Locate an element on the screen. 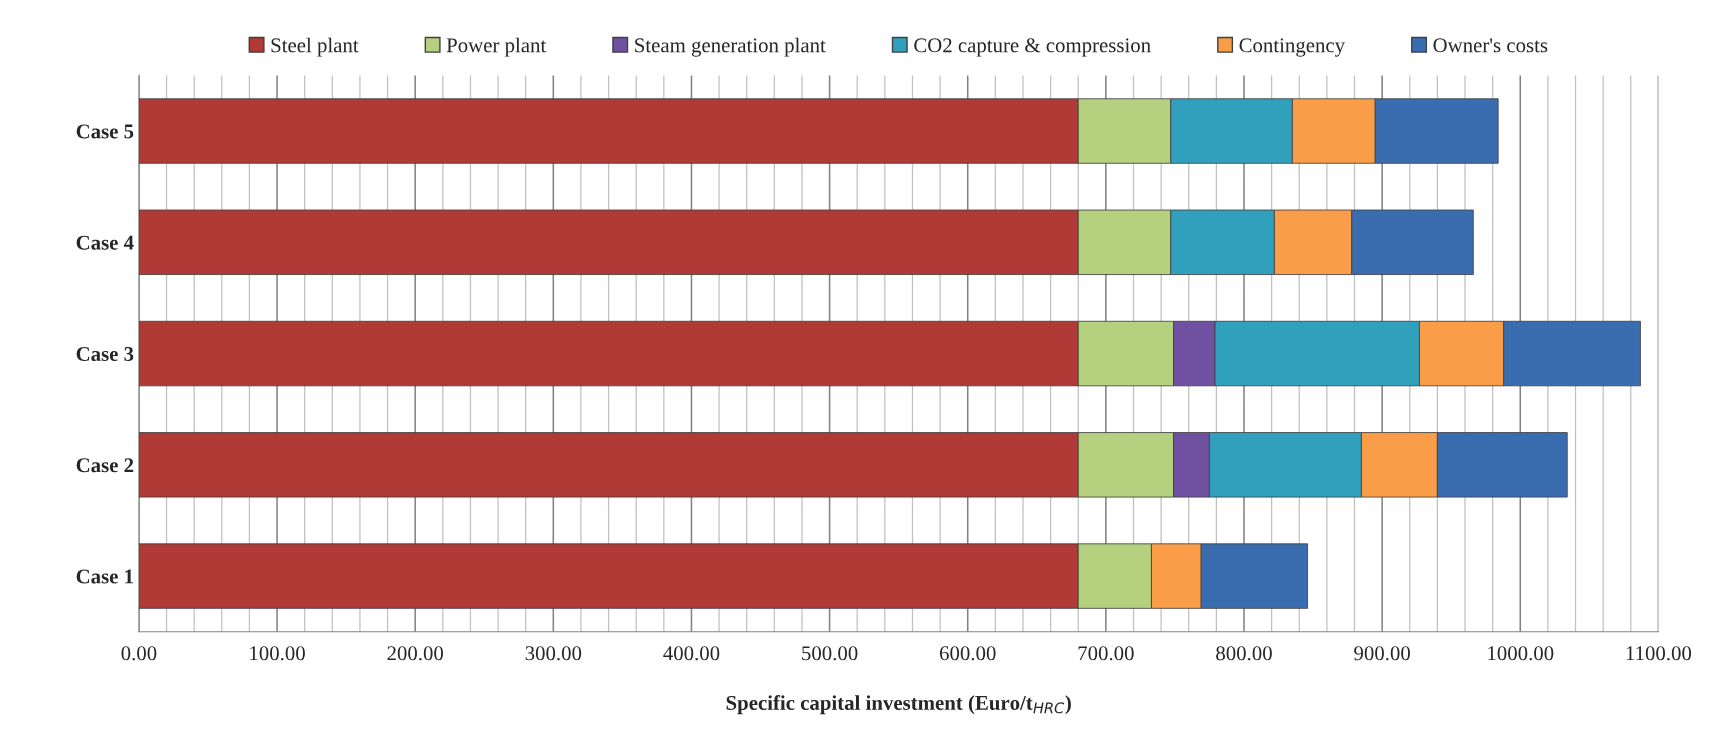  y-tick-label: Case 2 is located at coordinates (105, 465).